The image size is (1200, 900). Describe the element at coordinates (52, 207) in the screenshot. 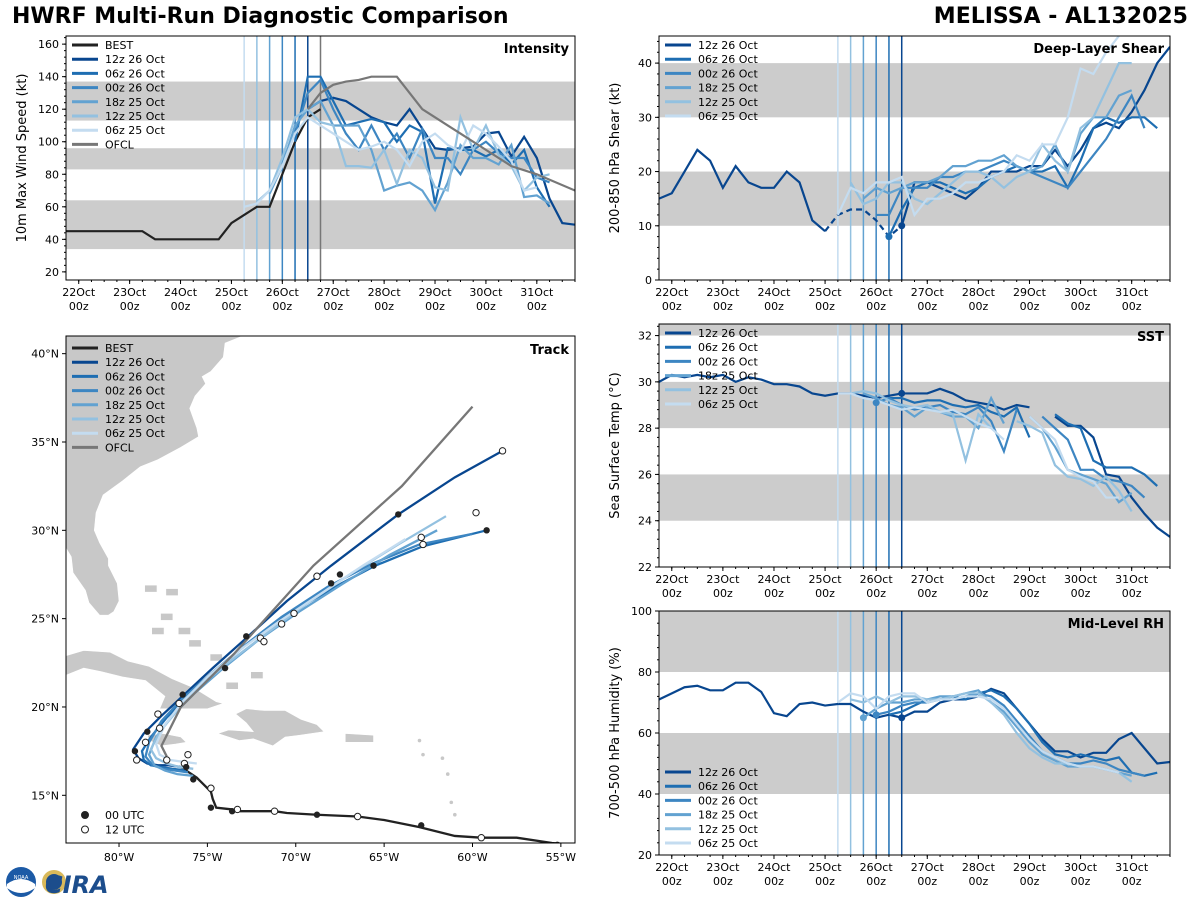

I see `intensity-ytick-label-2: 60` at that location.